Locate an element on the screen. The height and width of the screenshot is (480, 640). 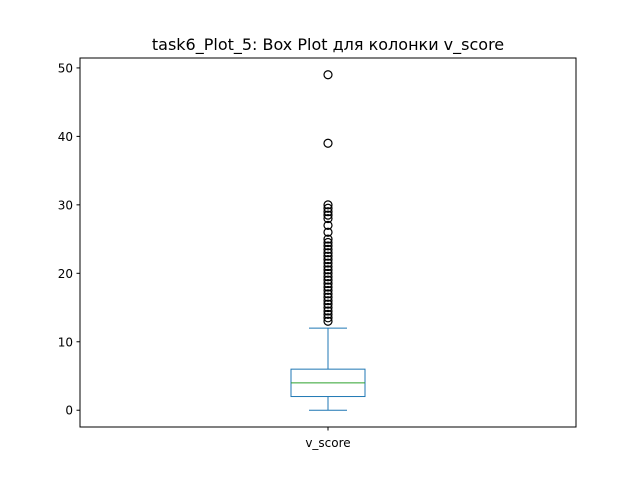
box-group is located at coordinates (328, 240).